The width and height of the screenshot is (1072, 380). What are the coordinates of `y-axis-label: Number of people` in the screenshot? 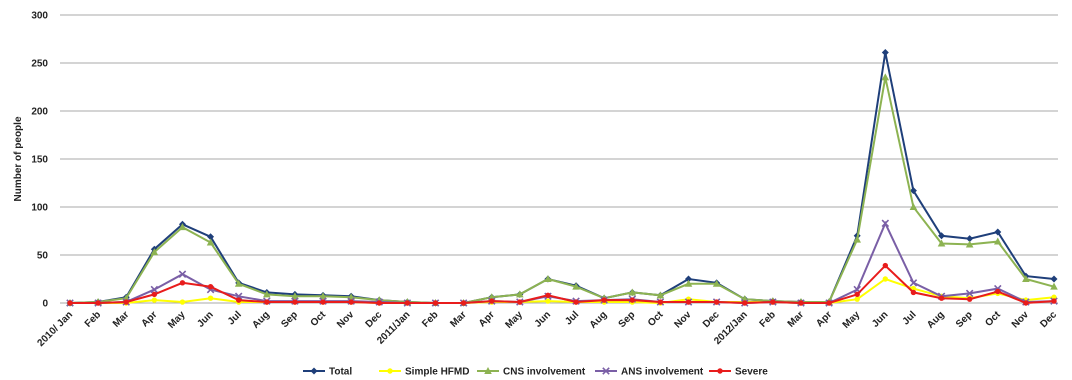 It's located at (18, 158).